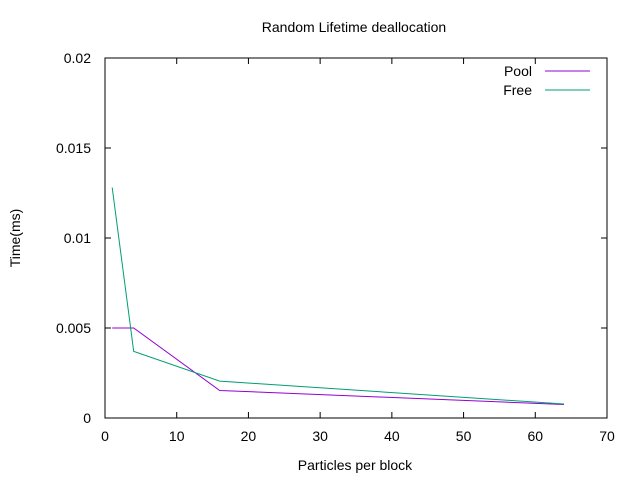 Image resolution: width=640 pixels, height=480 pixels. Describe the element at coordinates (73, 328) in the screenshot. I see `y-tick-label: 0.005` at that location.